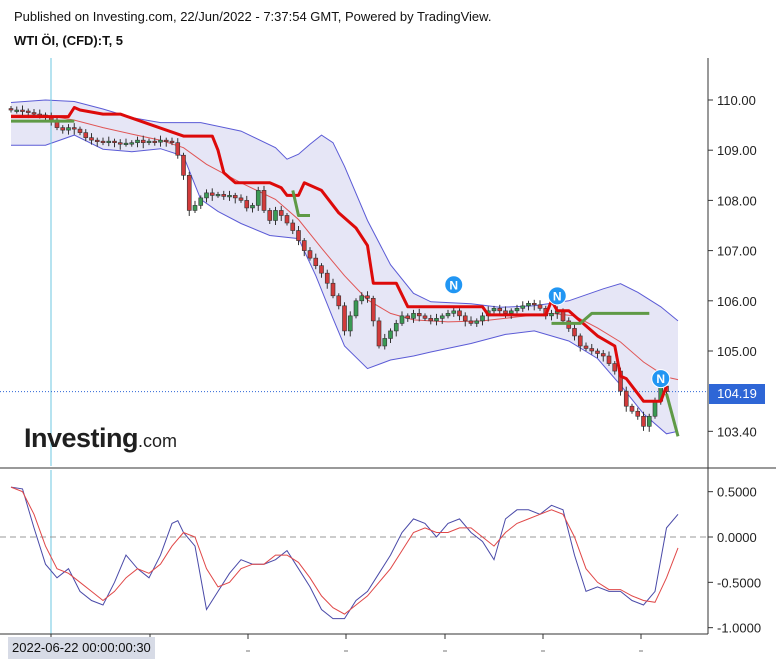  What do you see at coordinates (158, 441) in the screenshot?
I see `logo-suffix: .com` at bounding box center [158, 441].